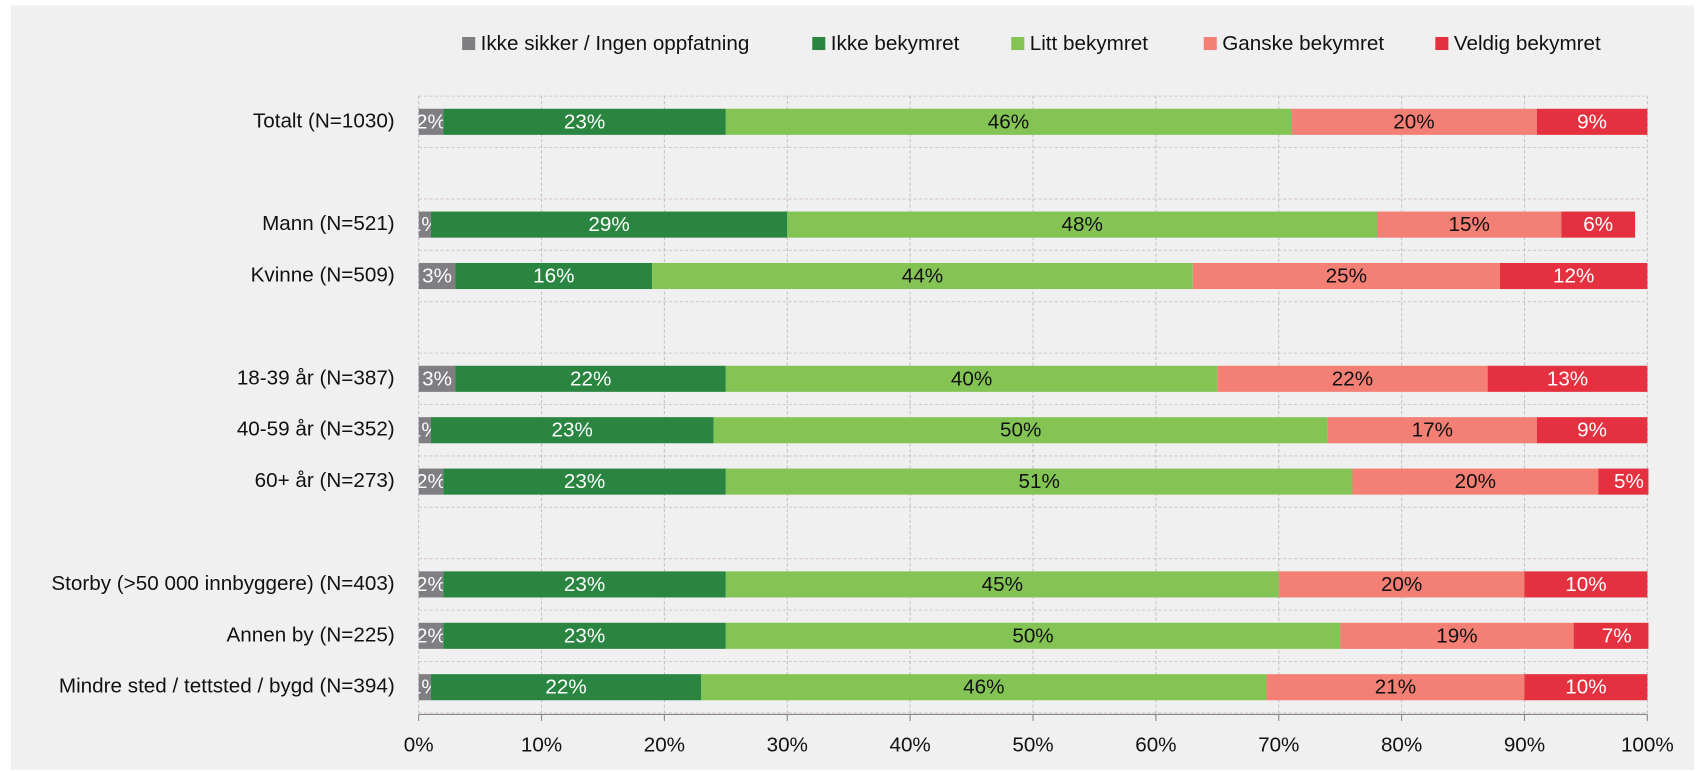 The width and height of the screenshot is (1705, 771). What do you see at coordinates (316, 377) in the screenshot?
I see `category-label: 18-39 år (N=387)` at bounding box center [316, 377].